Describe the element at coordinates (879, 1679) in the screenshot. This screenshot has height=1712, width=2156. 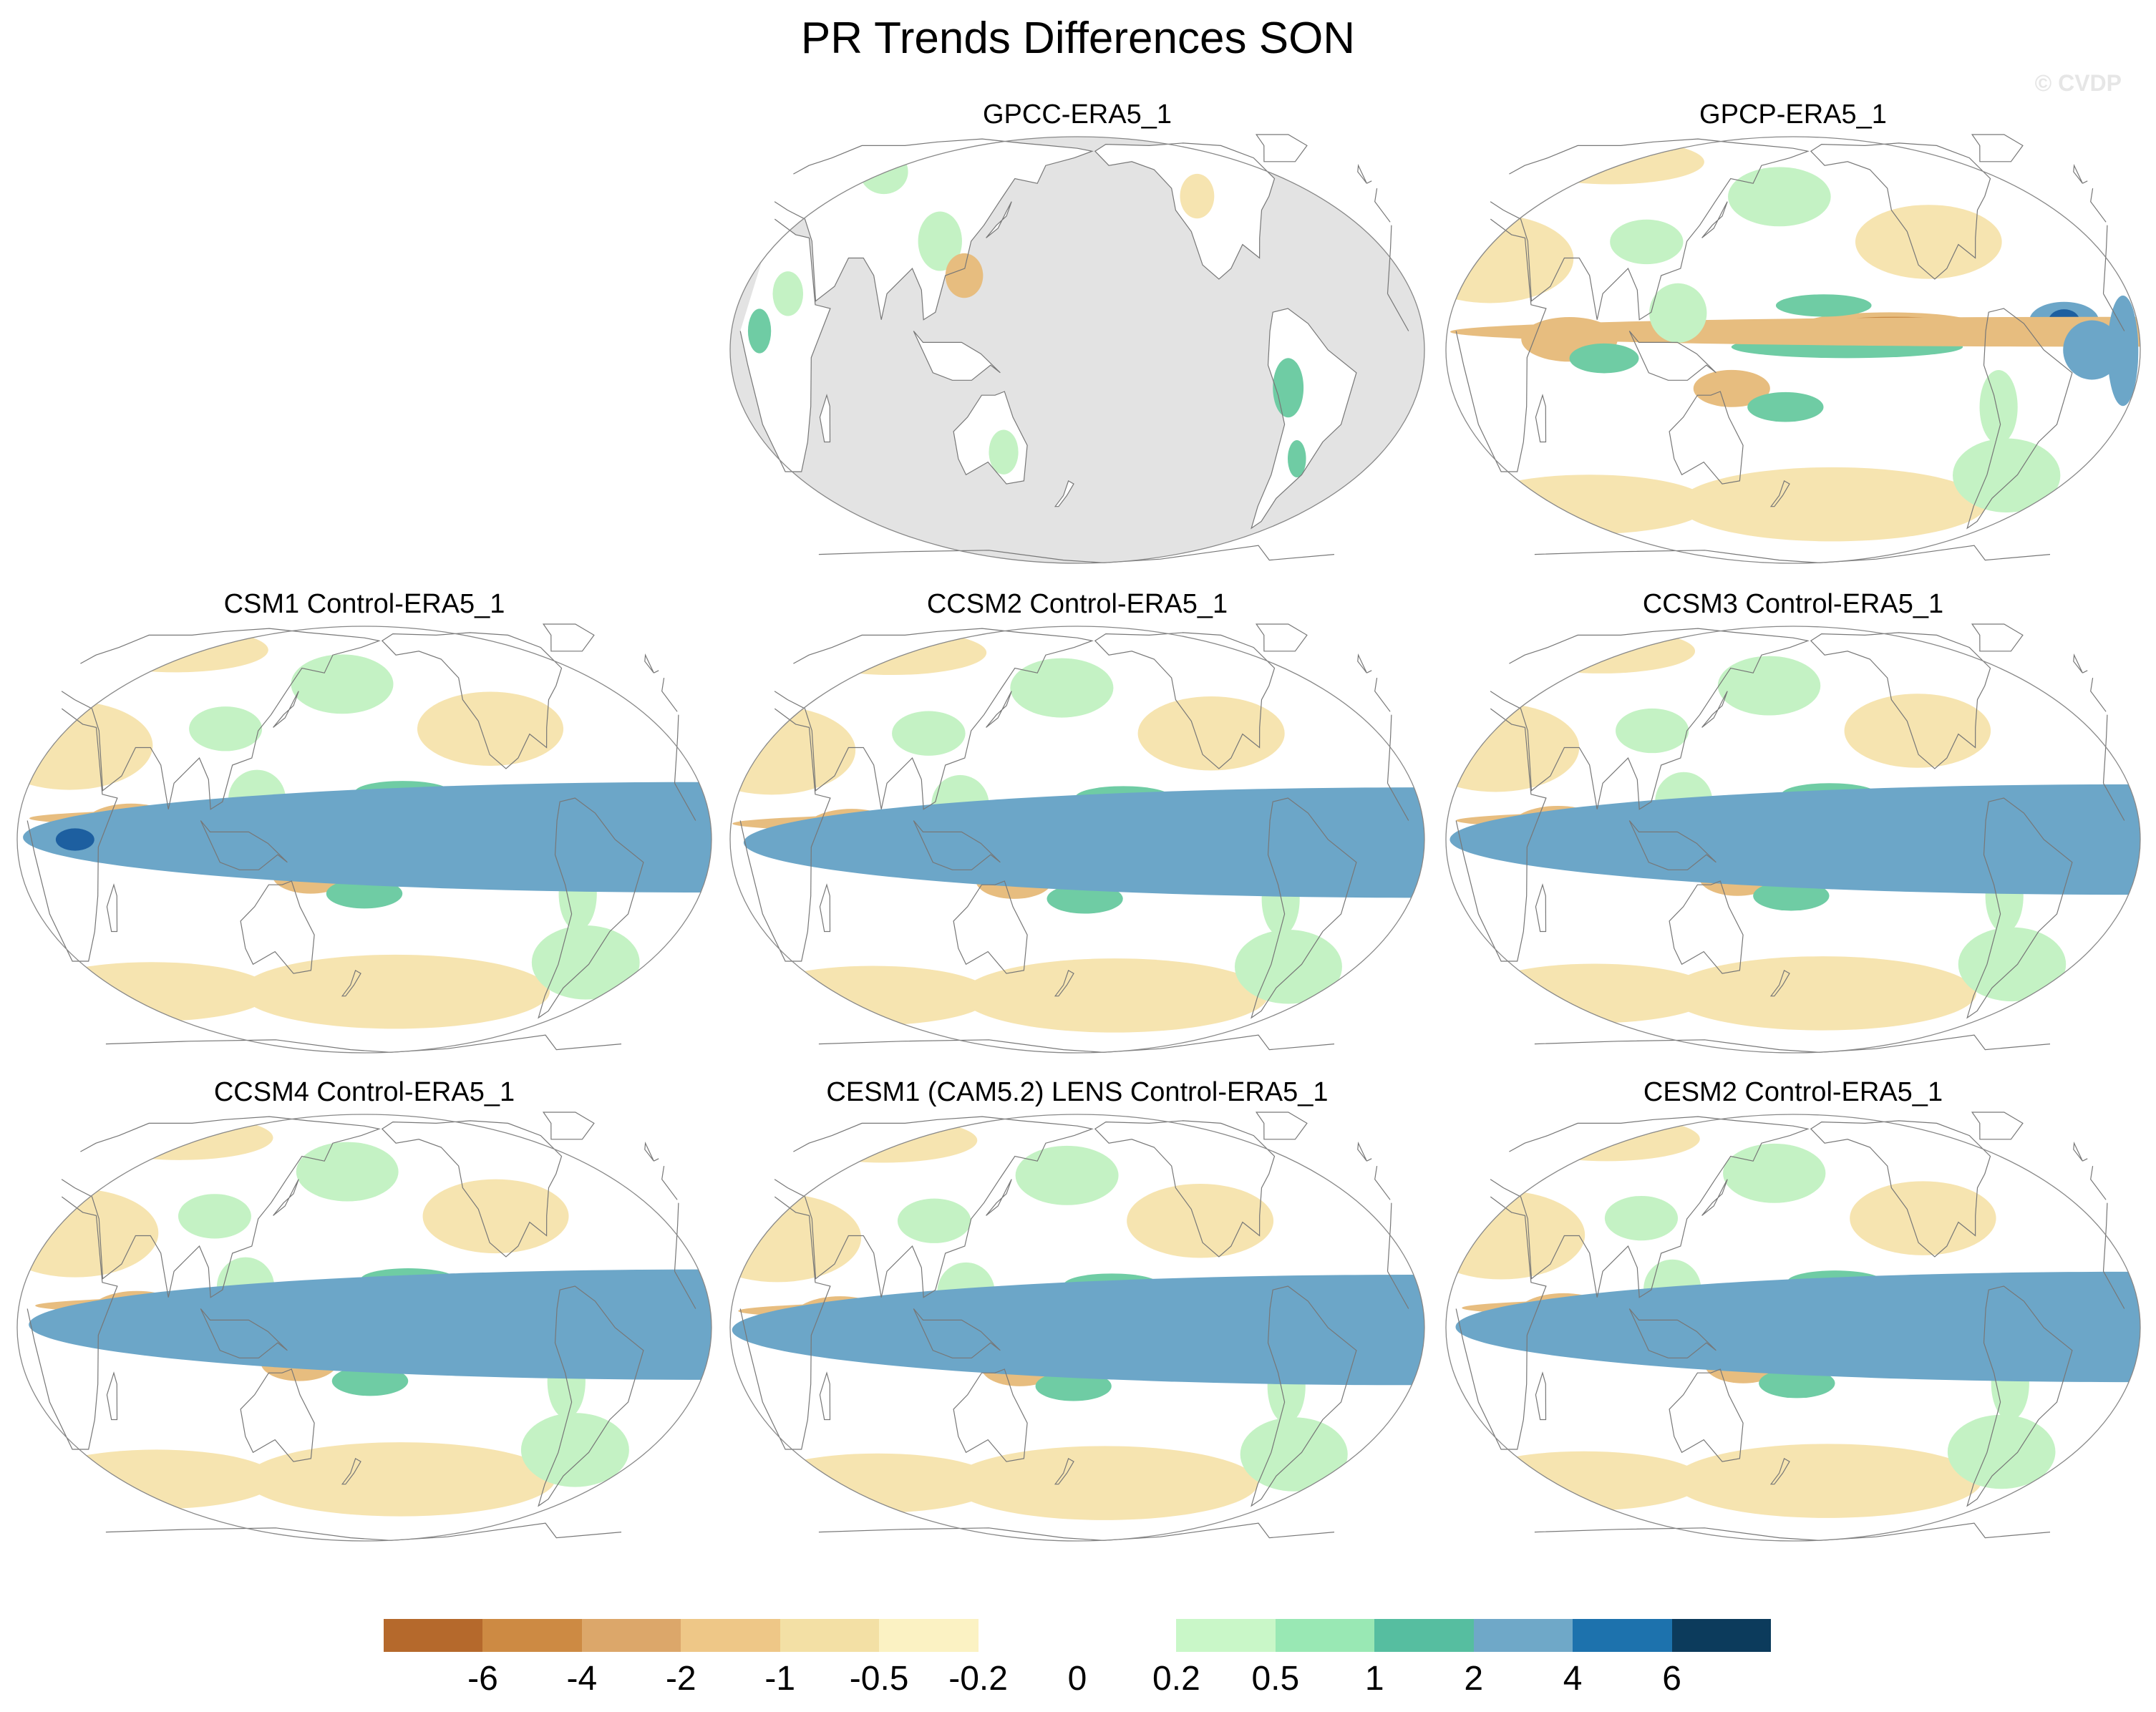
I see `colorbar-tick-label: -0.5` at that location.